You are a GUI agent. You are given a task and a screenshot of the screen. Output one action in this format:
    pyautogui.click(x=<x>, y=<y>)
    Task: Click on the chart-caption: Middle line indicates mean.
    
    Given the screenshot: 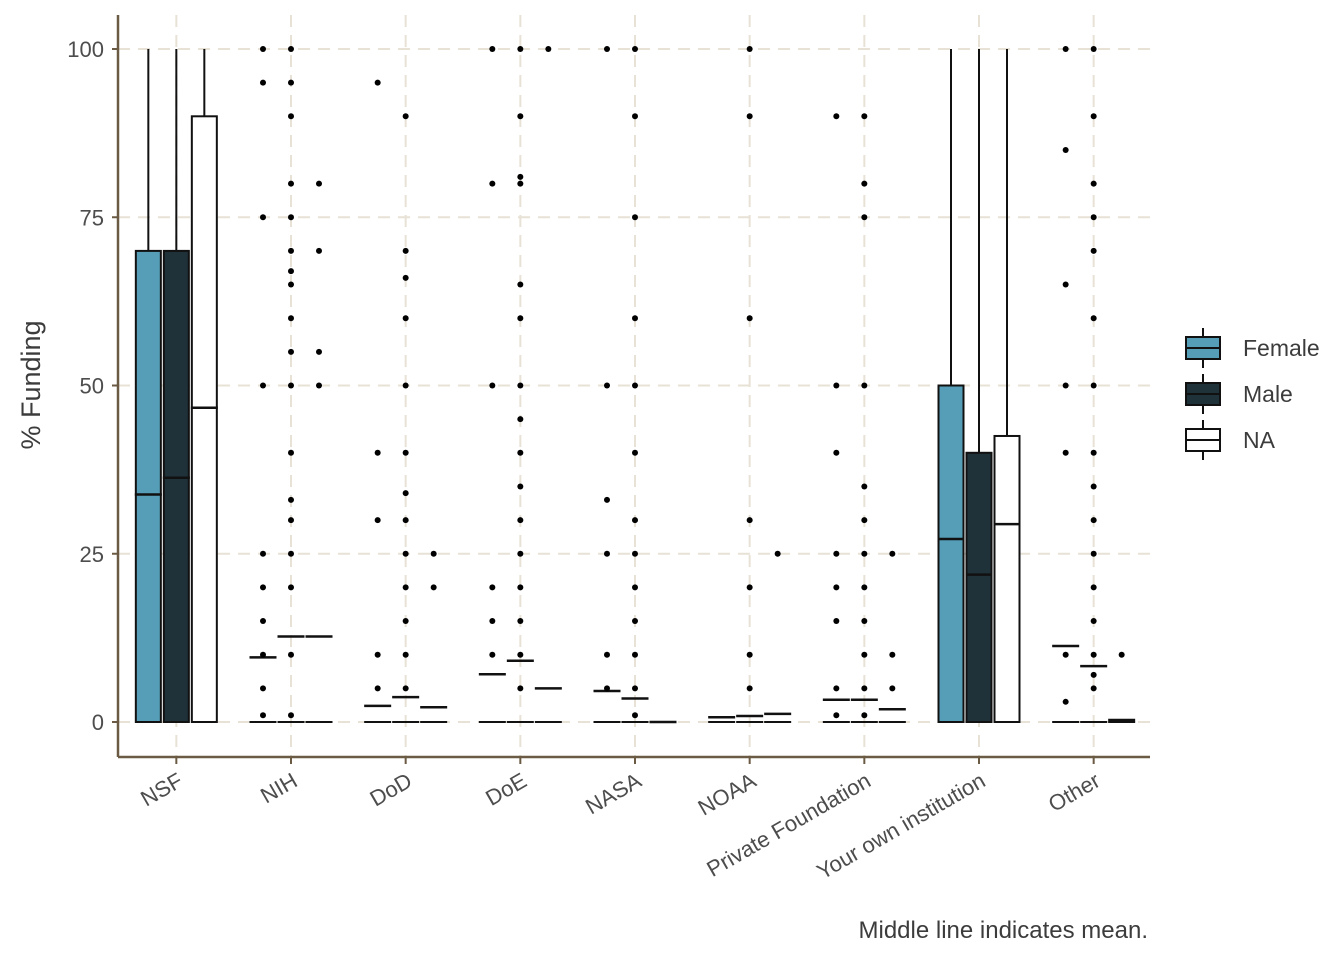 What is the action you would take?
    pyautogui.click(x=1004, y=930)
    